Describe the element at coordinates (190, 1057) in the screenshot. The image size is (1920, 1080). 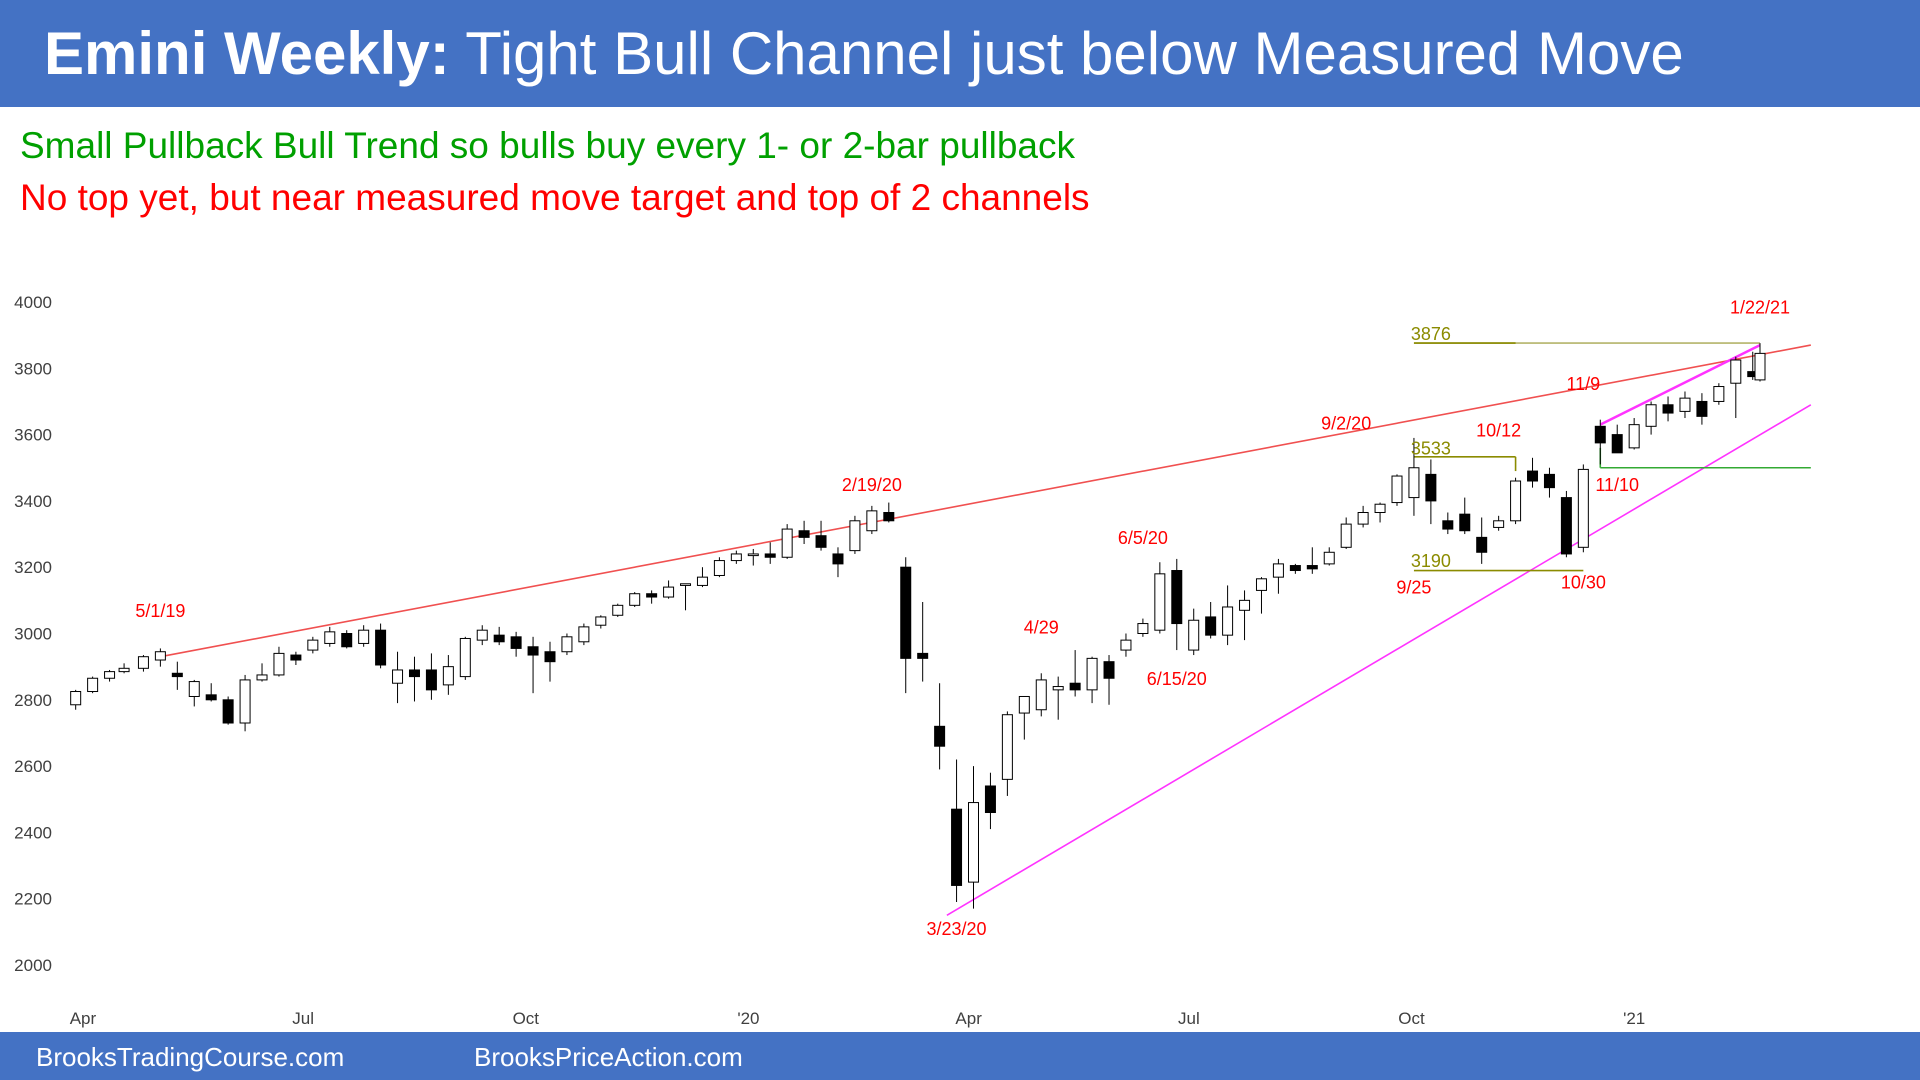
I see `footer-left-site: BrooksTradingCourse.com` at that location.